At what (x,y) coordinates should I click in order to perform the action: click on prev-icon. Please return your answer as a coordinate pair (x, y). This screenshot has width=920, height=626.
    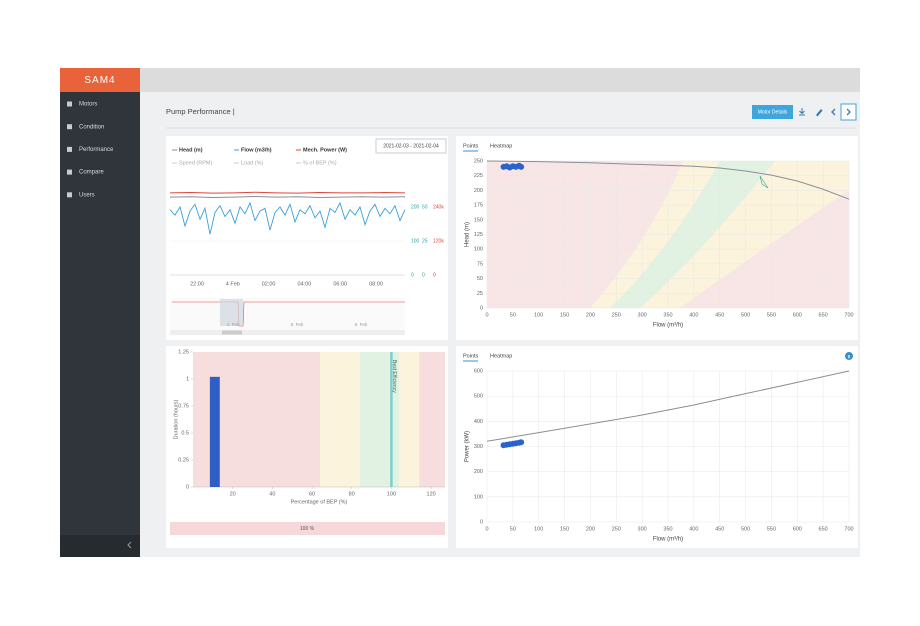
    Looking at the image, I should click on (833, 112).